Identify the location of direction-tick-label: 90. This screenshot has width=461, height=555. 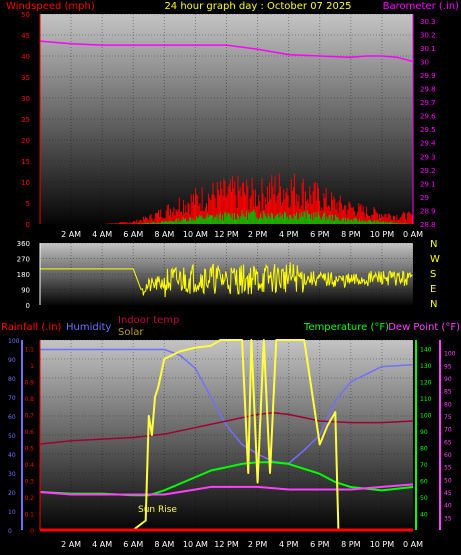
(25, 291).